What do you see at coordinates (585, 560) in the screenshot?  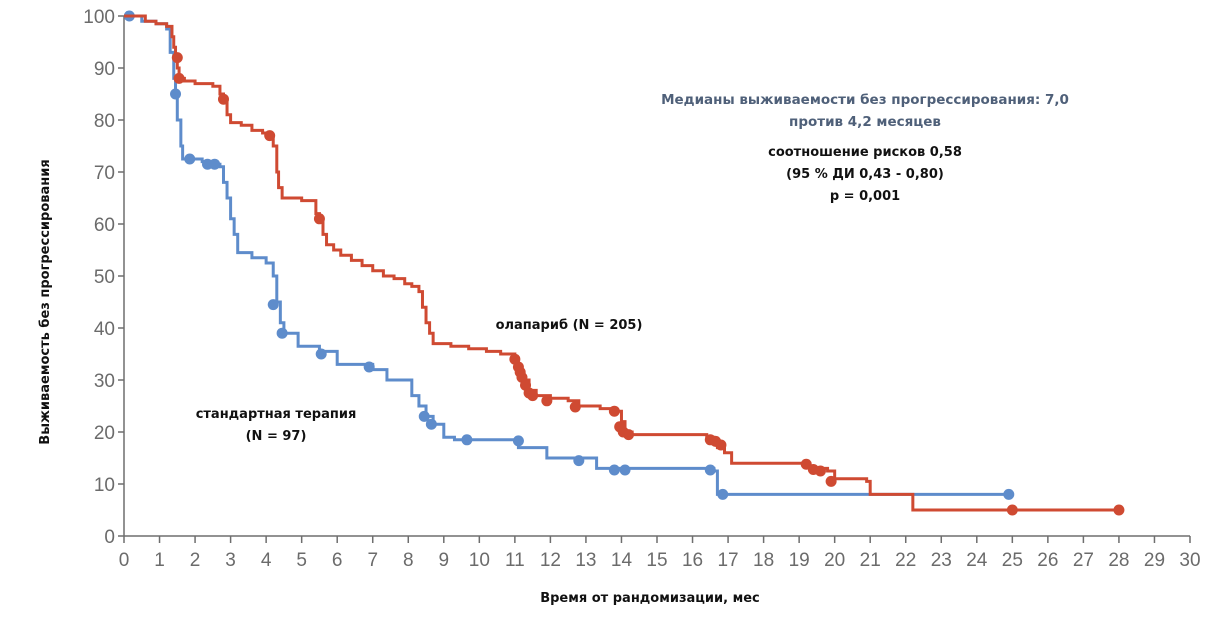 I see `x-tick-label: 13` at bounding box center [585, 560].